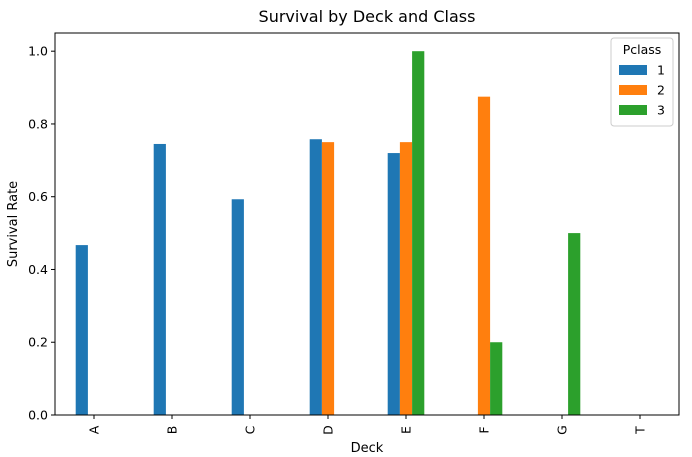 This screenshot has height=457, width=692. What do you see at coordinates (13, 224) in the screenshot?
I see `y-axis-label: Survival Rate` at bounding box center [13, 224].